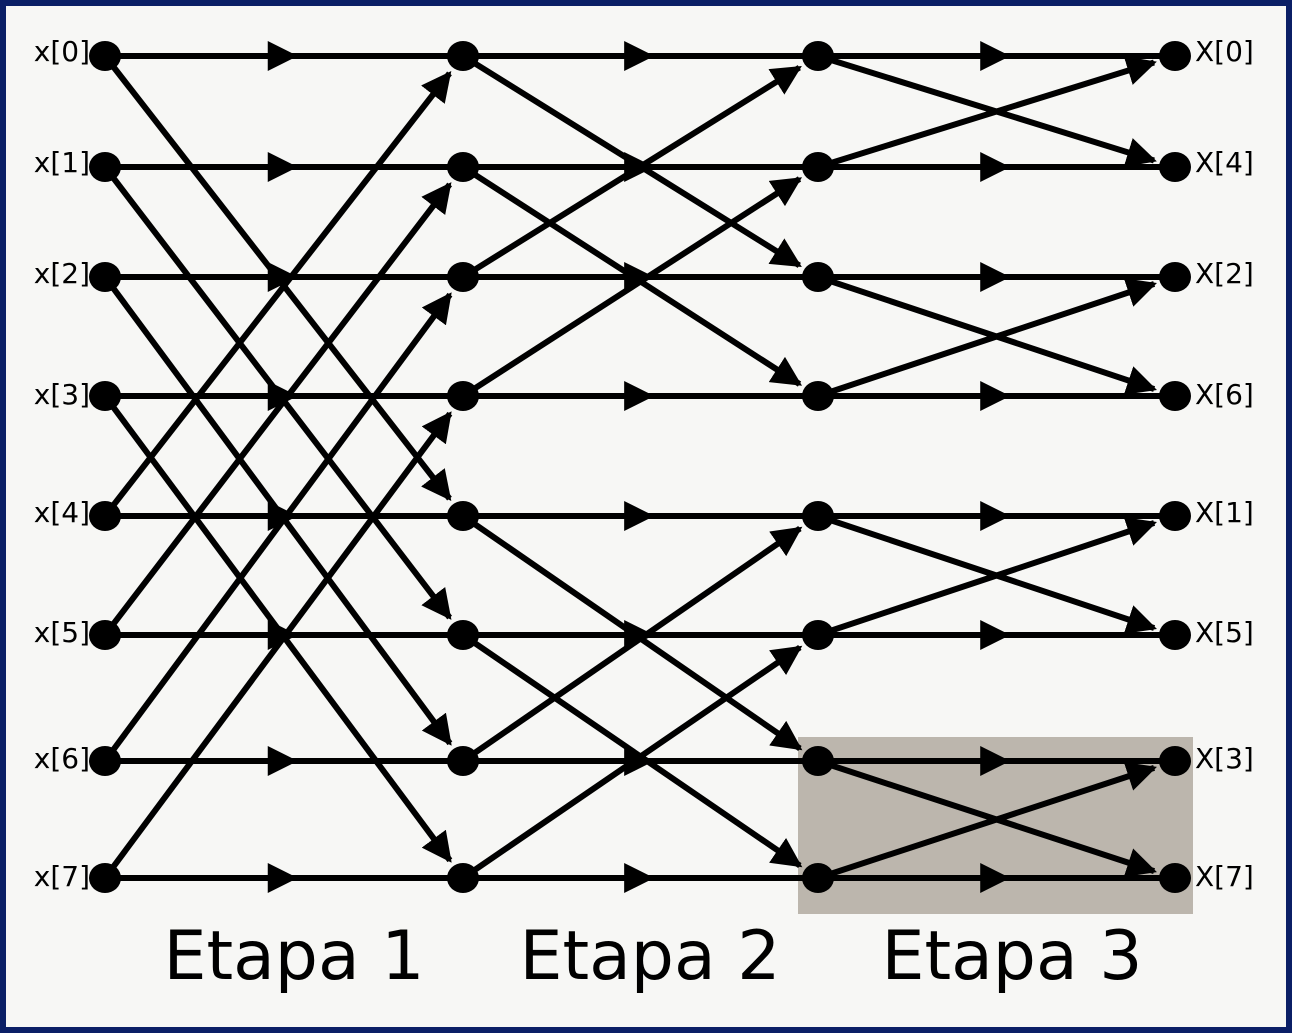 This screenshot has height=1033, width=1292. What do you see at coordinates (105, 167) in the screenshot?
I see `node-col0-row1` at bounding box center [105, 167].